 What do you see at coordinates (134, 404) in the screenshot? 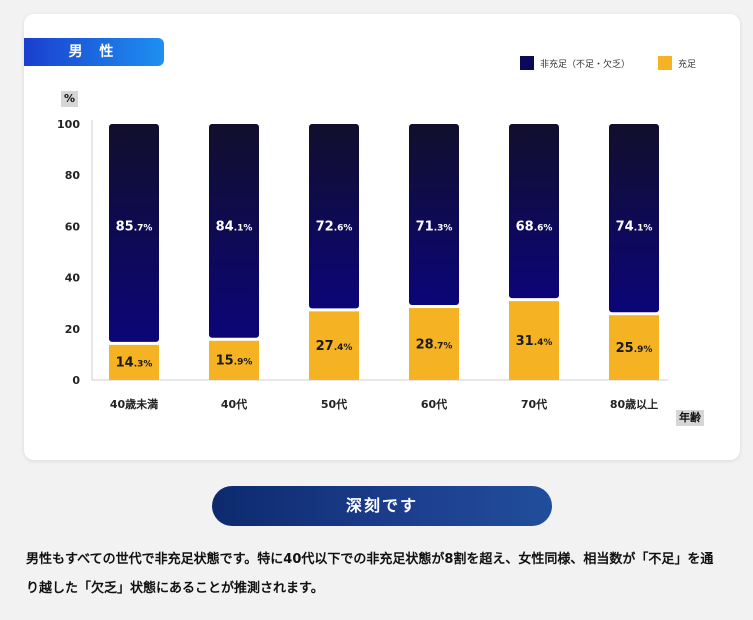
I see `x-tick-label: 40歳未満` at bounding box center [134, 404].